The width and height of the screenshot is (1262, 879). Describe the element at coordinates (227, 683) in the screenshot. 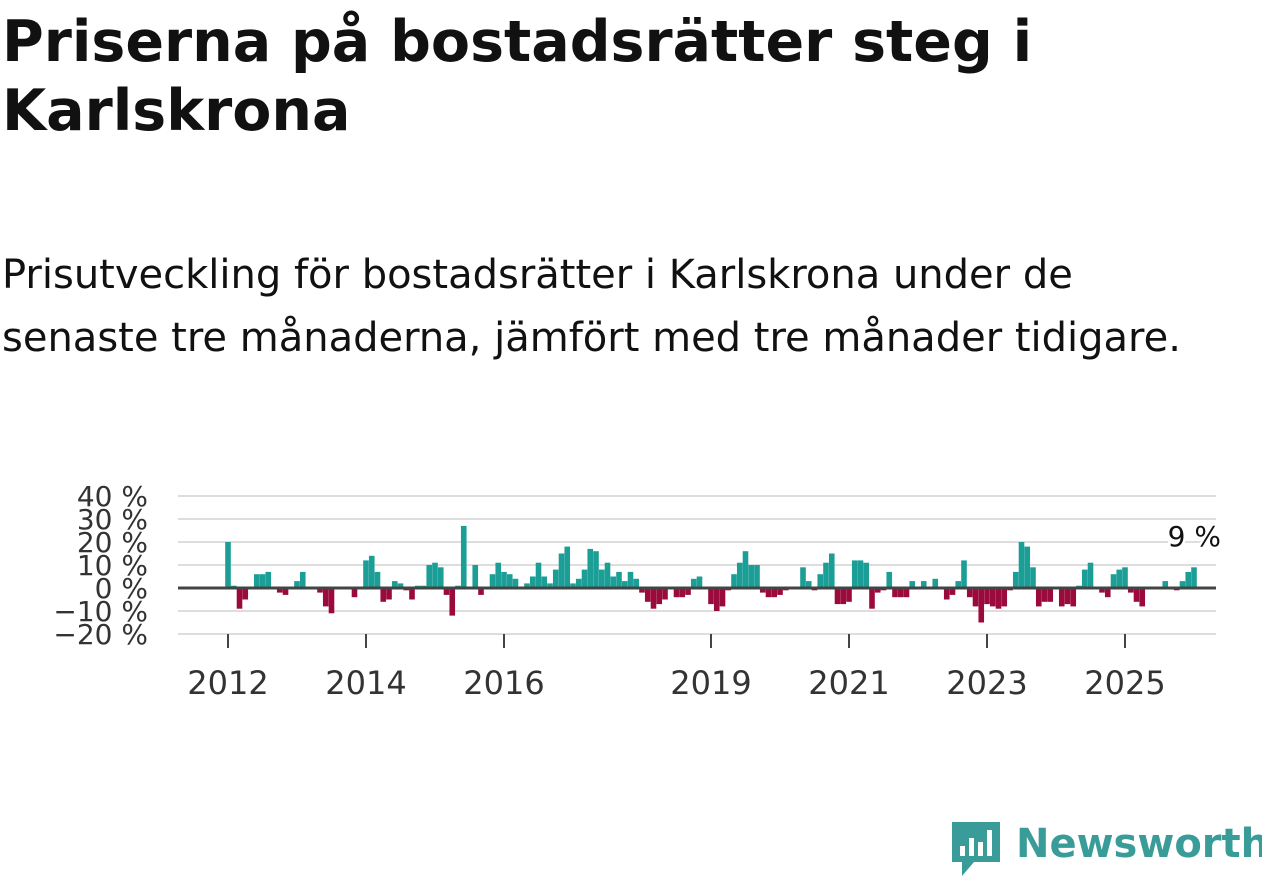

I see `x-tick-label: 2012` at that location.